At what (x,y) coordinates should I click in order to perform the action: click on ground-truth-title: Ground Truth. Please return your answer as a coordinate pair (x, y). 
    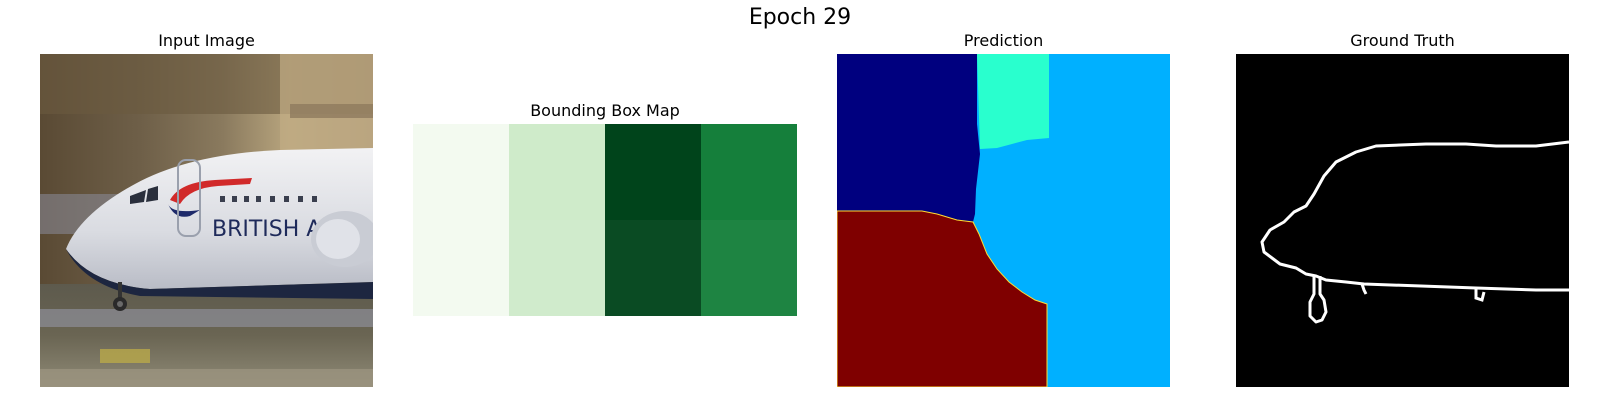
    Looking at the image, I should click on (1402, 40).